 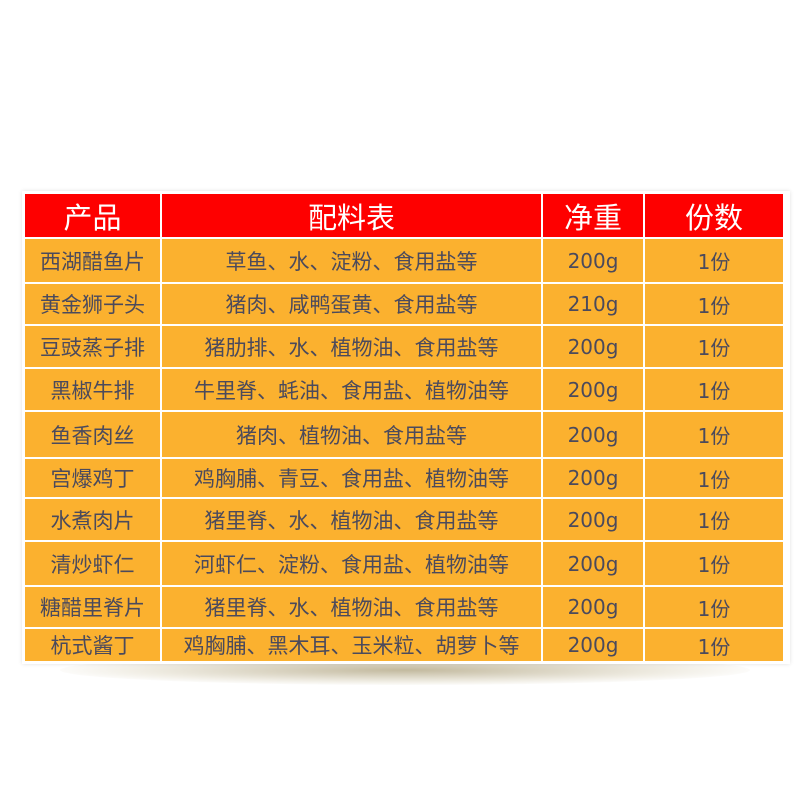 I want to click on table-row: 黄金狮子头 猪肉、咸鸭蛋黄、食用盐等 210g 1份, so click(x=404, y=304).